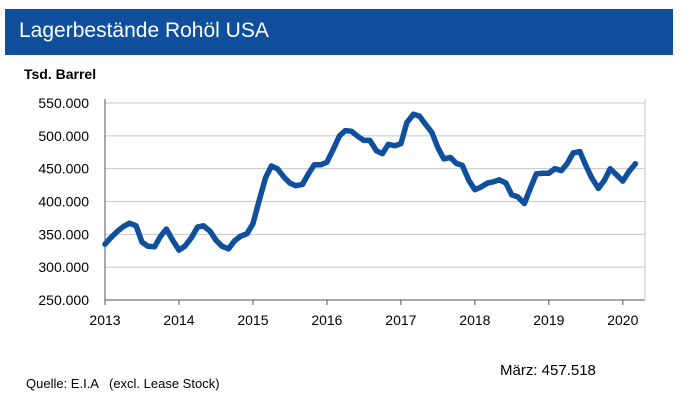 The height and width of the screenshot is (407, 690). What do you see at coordinates (548, 370) in the screenshot?
I see `latest-value-label: März: 457.518` at bounding box center [548, 370].